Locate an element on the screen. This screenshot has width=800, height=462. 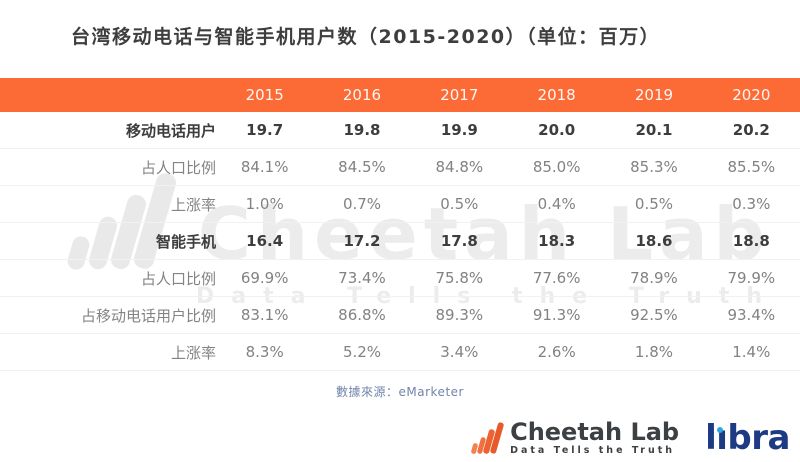
table-cell: 78.9% is located at coordinates (654, 278).